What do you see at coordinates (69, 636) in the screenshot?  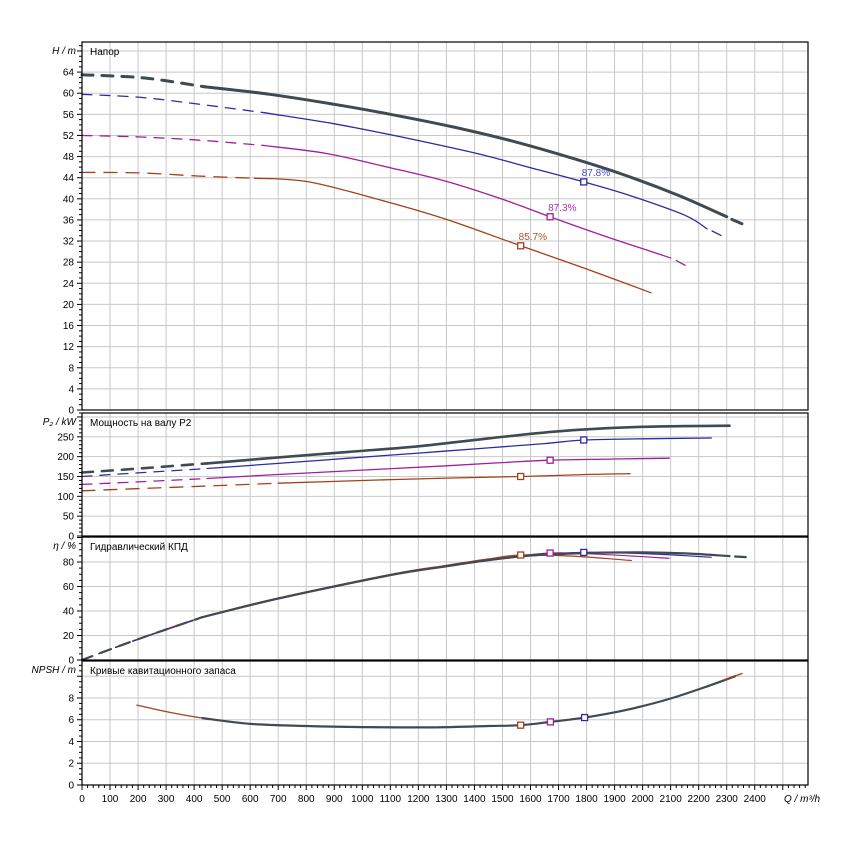 I see `y-tick-label: 20` at bounding box center [69, 636].